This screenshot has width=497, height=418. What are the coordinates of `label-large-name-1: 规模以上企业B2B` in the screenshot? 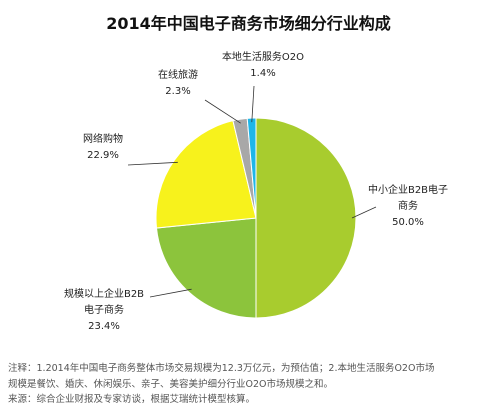 It's located at (104, 294).